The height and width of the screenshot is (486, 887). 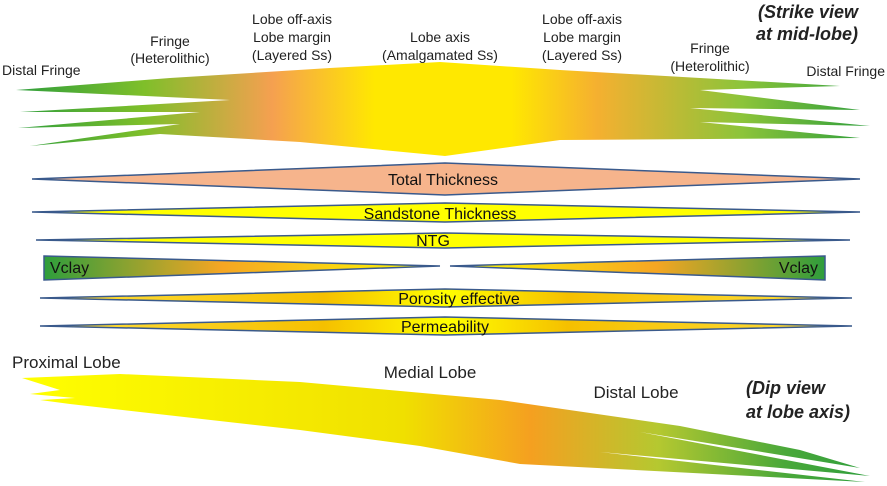 What do you see at coordinates (710, 48) in the screenshot?
I see `fringe-right-label-line1: Fringe` at bounding box center [710, 48].